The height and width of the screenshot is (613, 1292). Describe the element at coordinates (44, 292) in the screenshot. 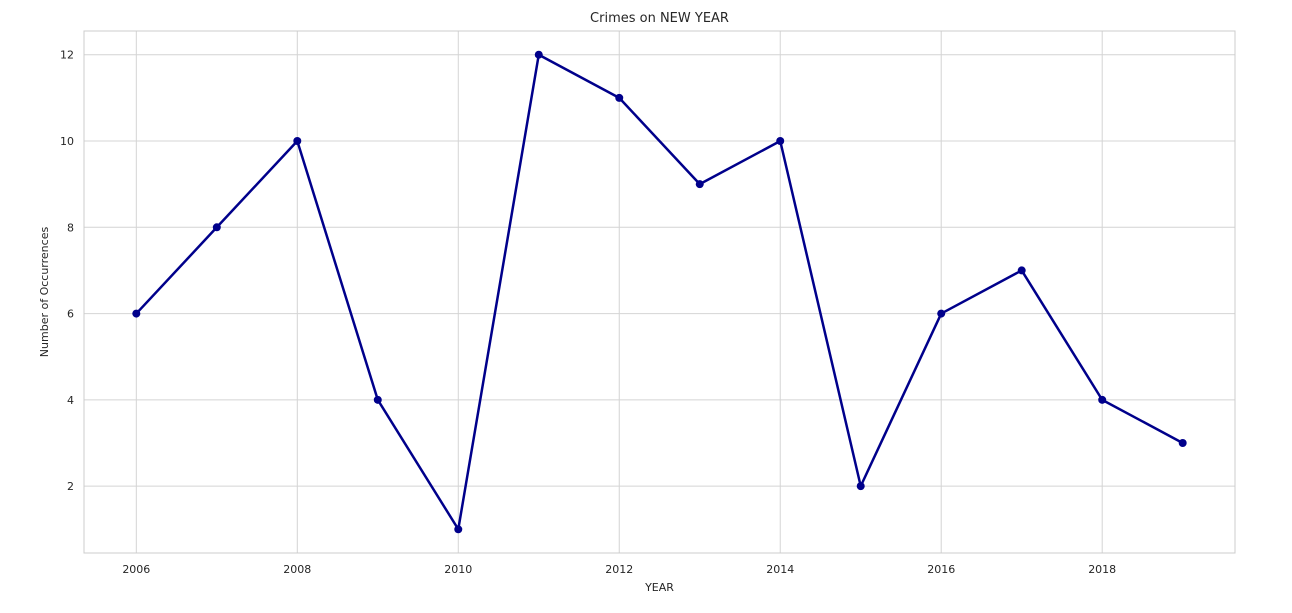

I see `y-axis-label: Number of Occurrences` at that location.